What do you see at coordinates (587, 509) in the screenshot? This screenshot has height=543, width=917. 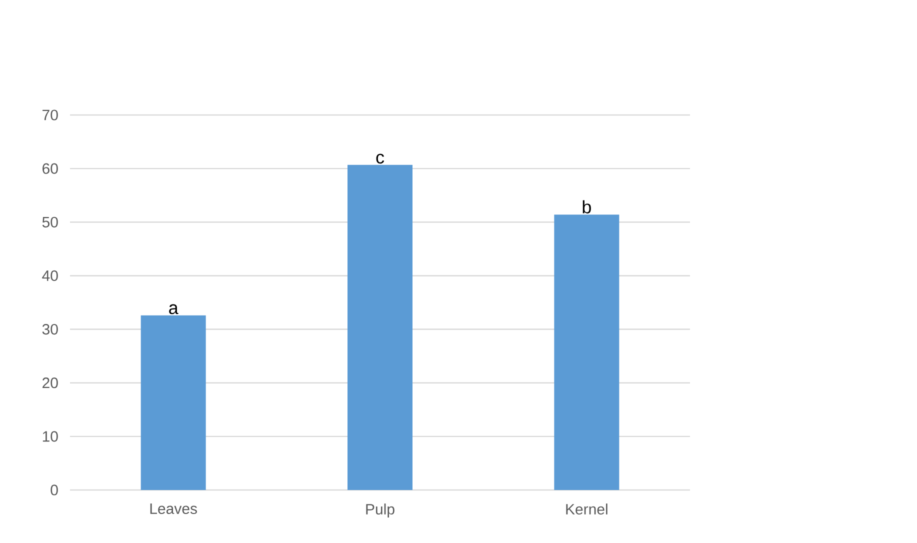 I see `x-tick-label: Kernel` at bounding box center [587, 509].